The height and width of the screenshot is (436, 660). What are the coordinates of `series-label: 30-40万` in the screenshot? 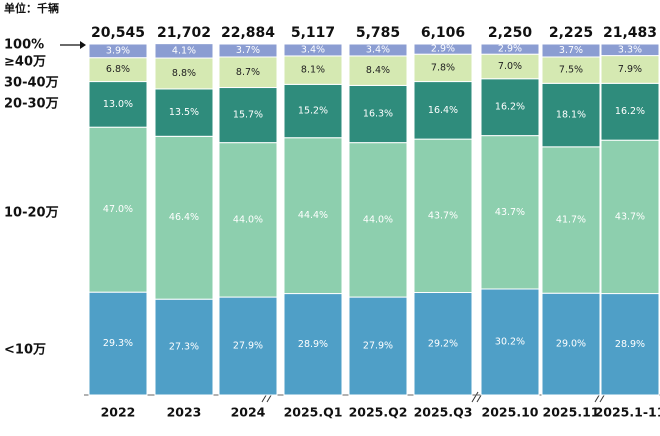 It's located at (31, 83).